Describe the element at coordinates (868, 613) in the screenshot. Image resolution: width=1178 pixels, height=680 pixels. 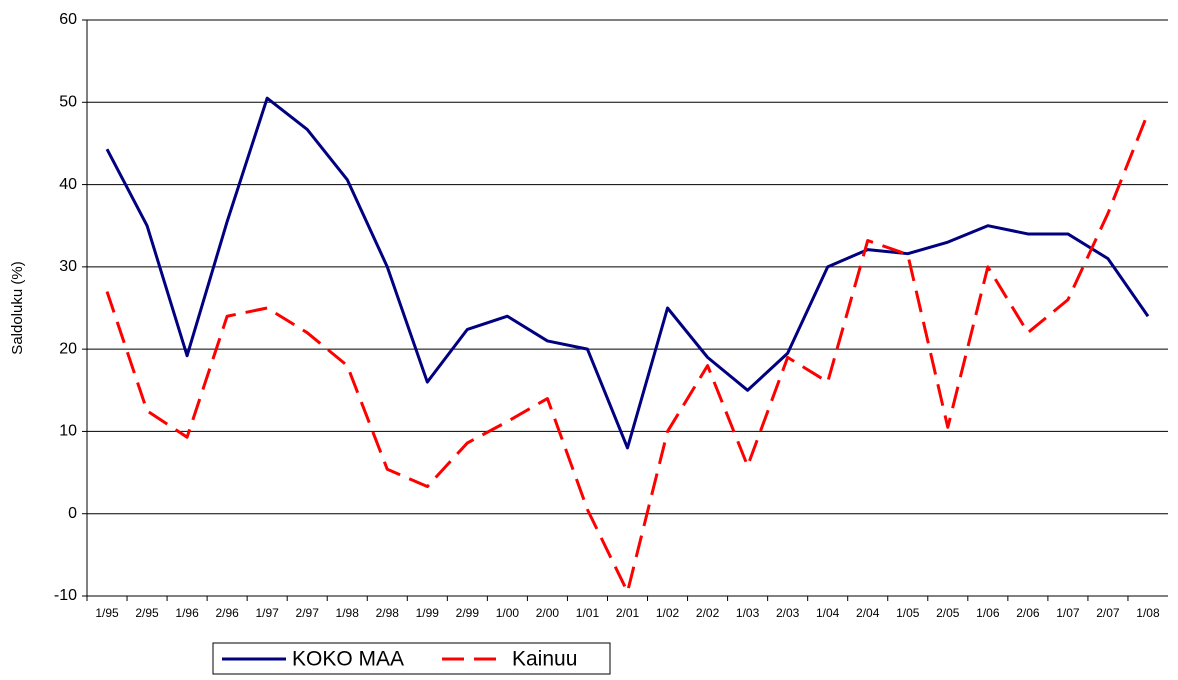
I see `x-tick-label: 2/04` at that location.